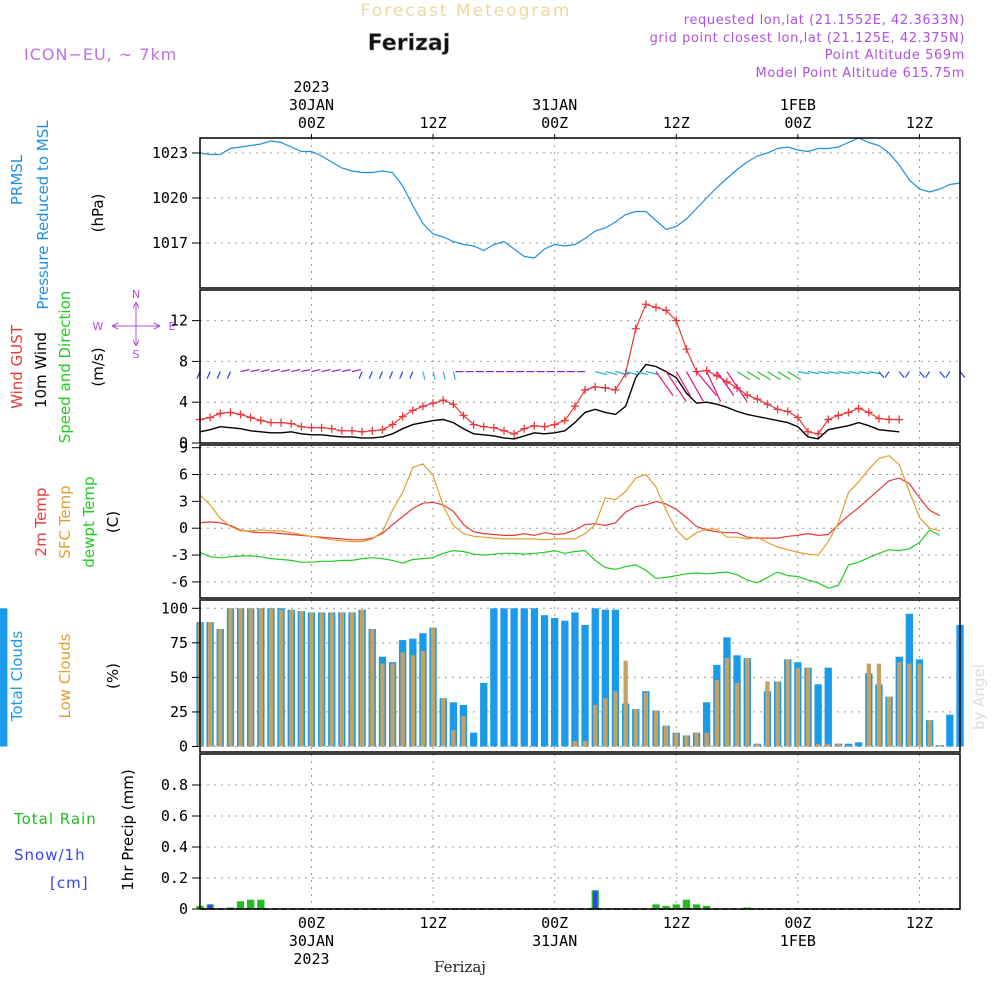  What do you see at coordinates (311, 105) in the screenshot?
I see `top-time-label: 30JAN` at bounding box center [311, 105].